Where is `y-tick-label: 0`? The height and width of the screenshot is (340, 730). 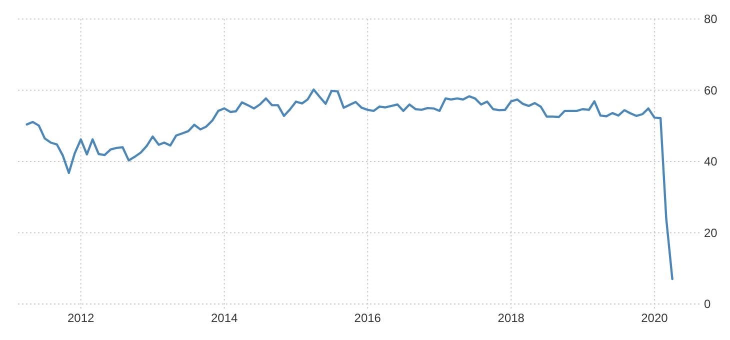 y-tick-label: 0 is located at coordinates (707, 304).